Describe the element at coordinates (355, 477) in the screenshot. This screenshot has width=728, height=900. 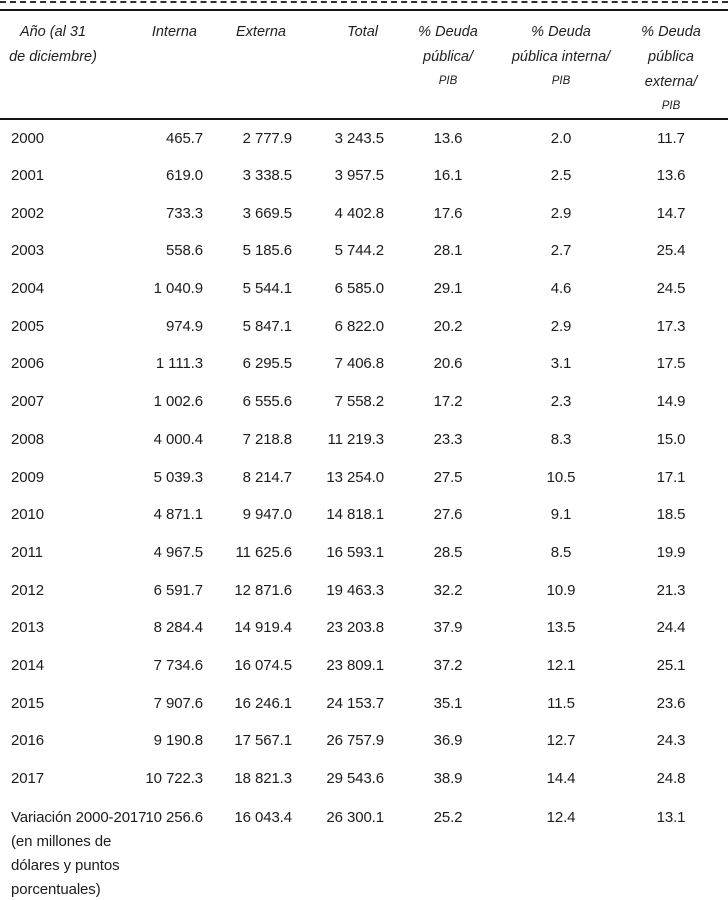
I see `cell-value: 13 254.0` at that location.